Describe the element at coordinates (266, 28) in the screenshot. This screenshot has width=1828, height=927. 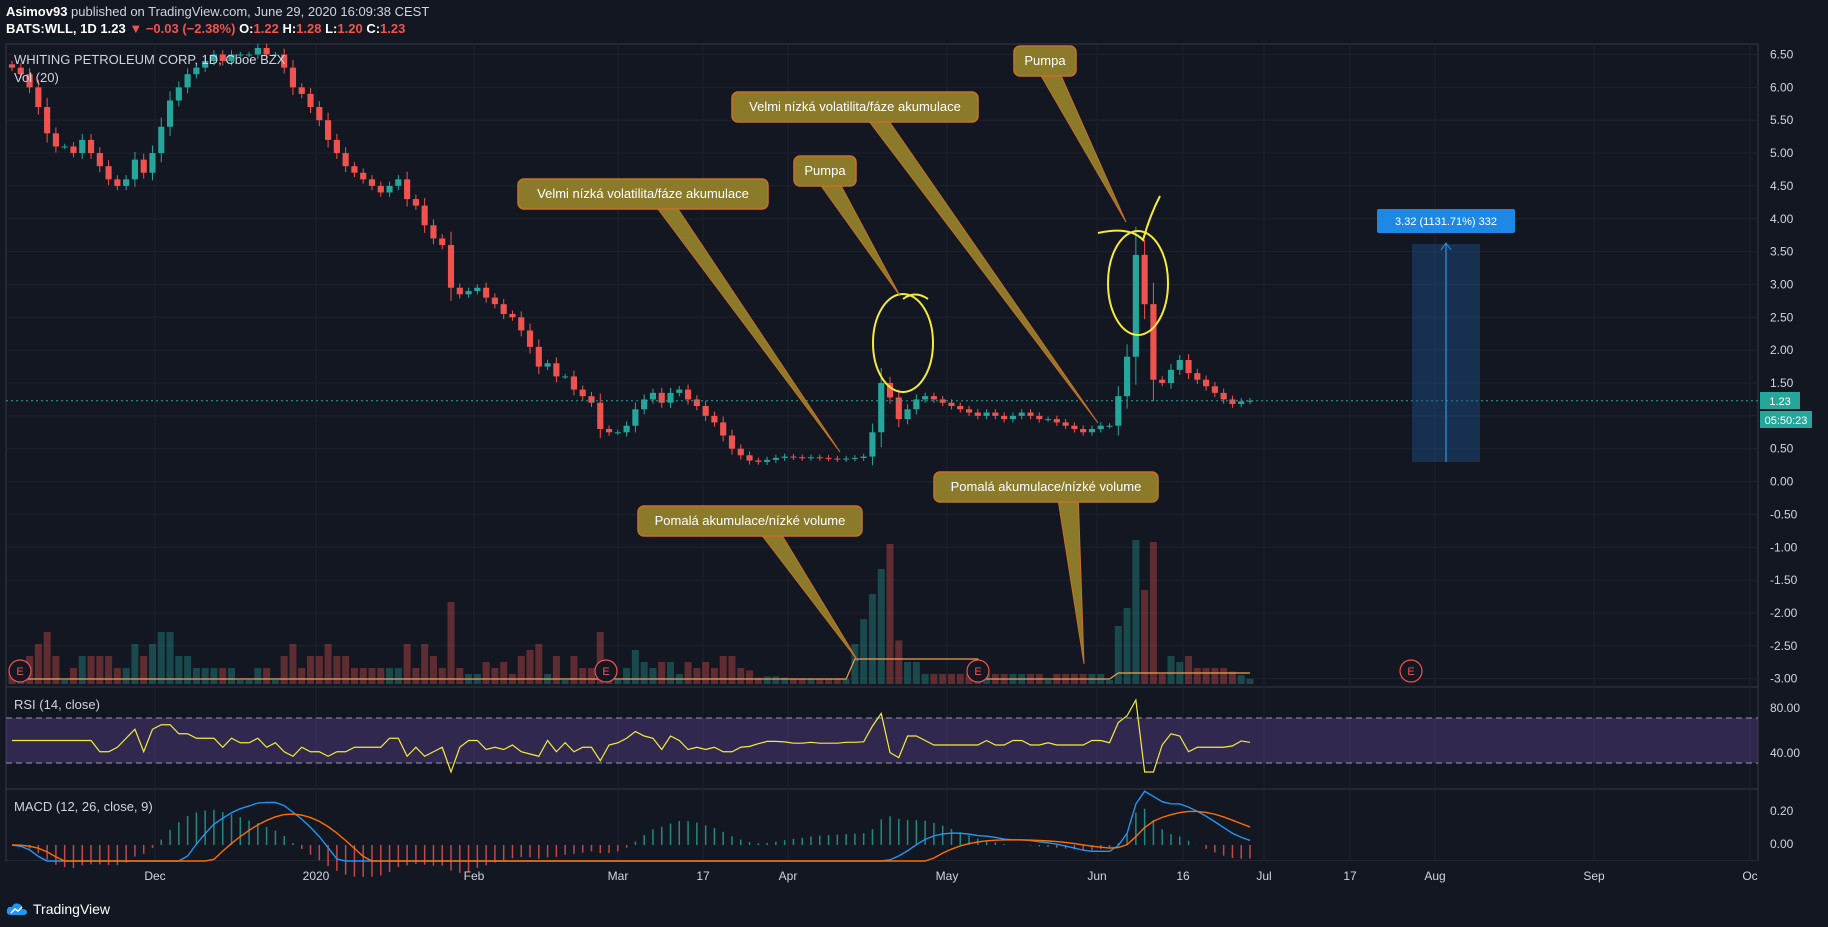
I see `open-value: 1.22` at that location.